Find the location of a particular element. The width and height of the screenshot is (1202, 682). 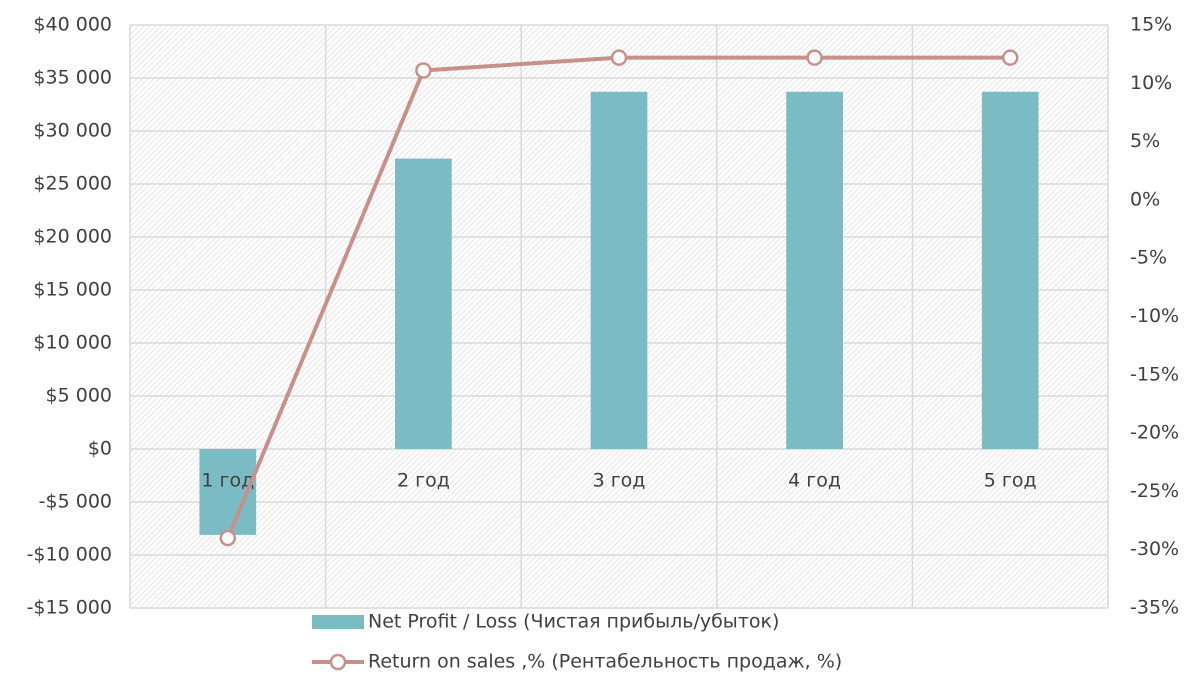

y2-tick-label: -25% is located at coordinates (1154, 491).